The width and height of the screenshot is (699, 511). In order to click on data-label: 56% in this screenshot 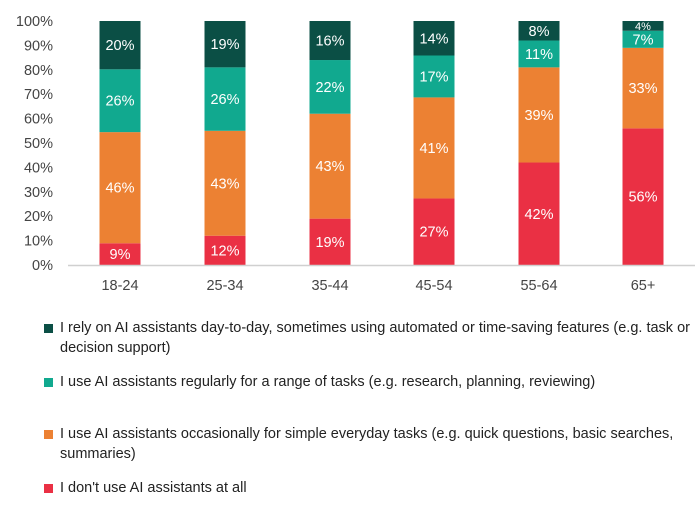, I will do `click(642, 198)`.